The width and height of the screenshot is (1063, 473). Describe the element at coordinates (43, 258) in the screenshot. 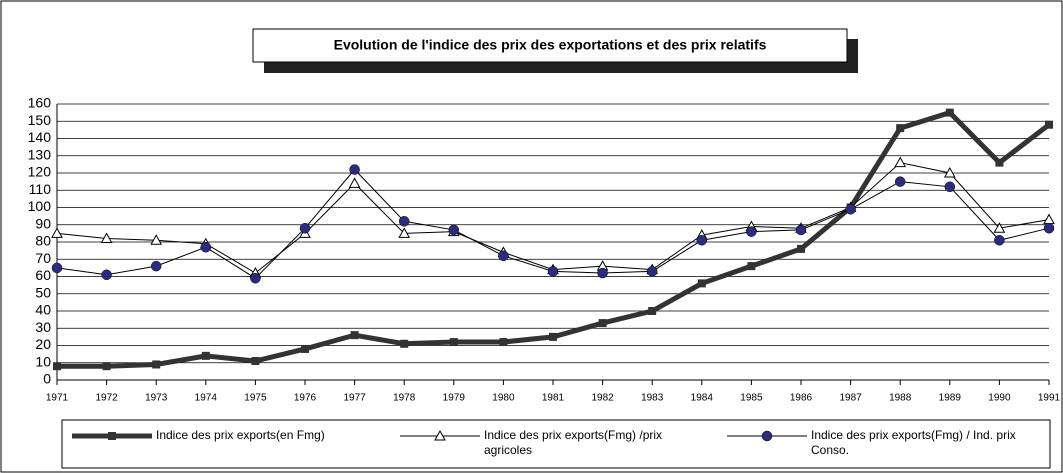

I see `y-tick-label: 70` at that location.